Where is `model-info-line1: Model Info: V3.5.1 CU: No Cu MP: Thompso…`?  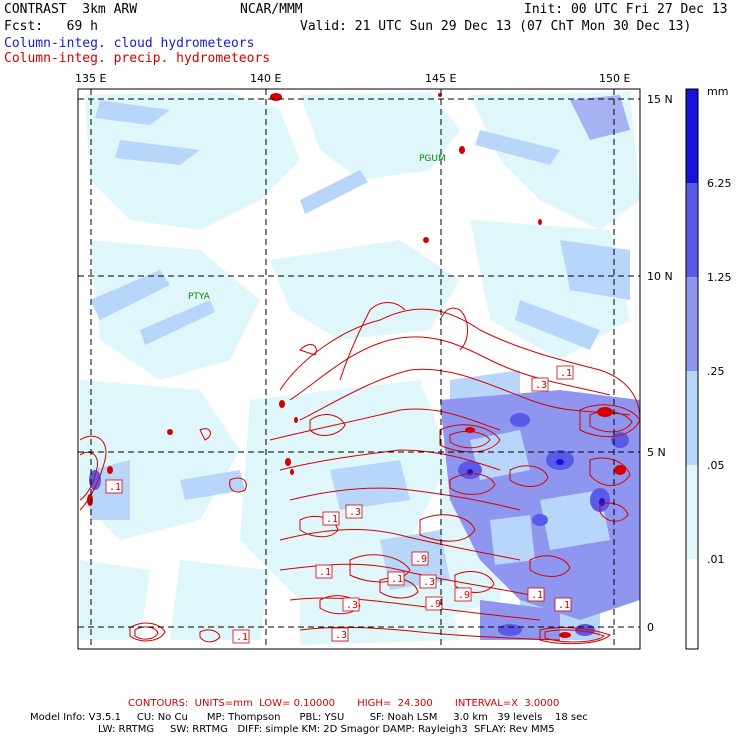
model-info-line1: Model Info: V3.5.1 CU: No Cu MP: Thompso… is located at coordinates (309, 717).